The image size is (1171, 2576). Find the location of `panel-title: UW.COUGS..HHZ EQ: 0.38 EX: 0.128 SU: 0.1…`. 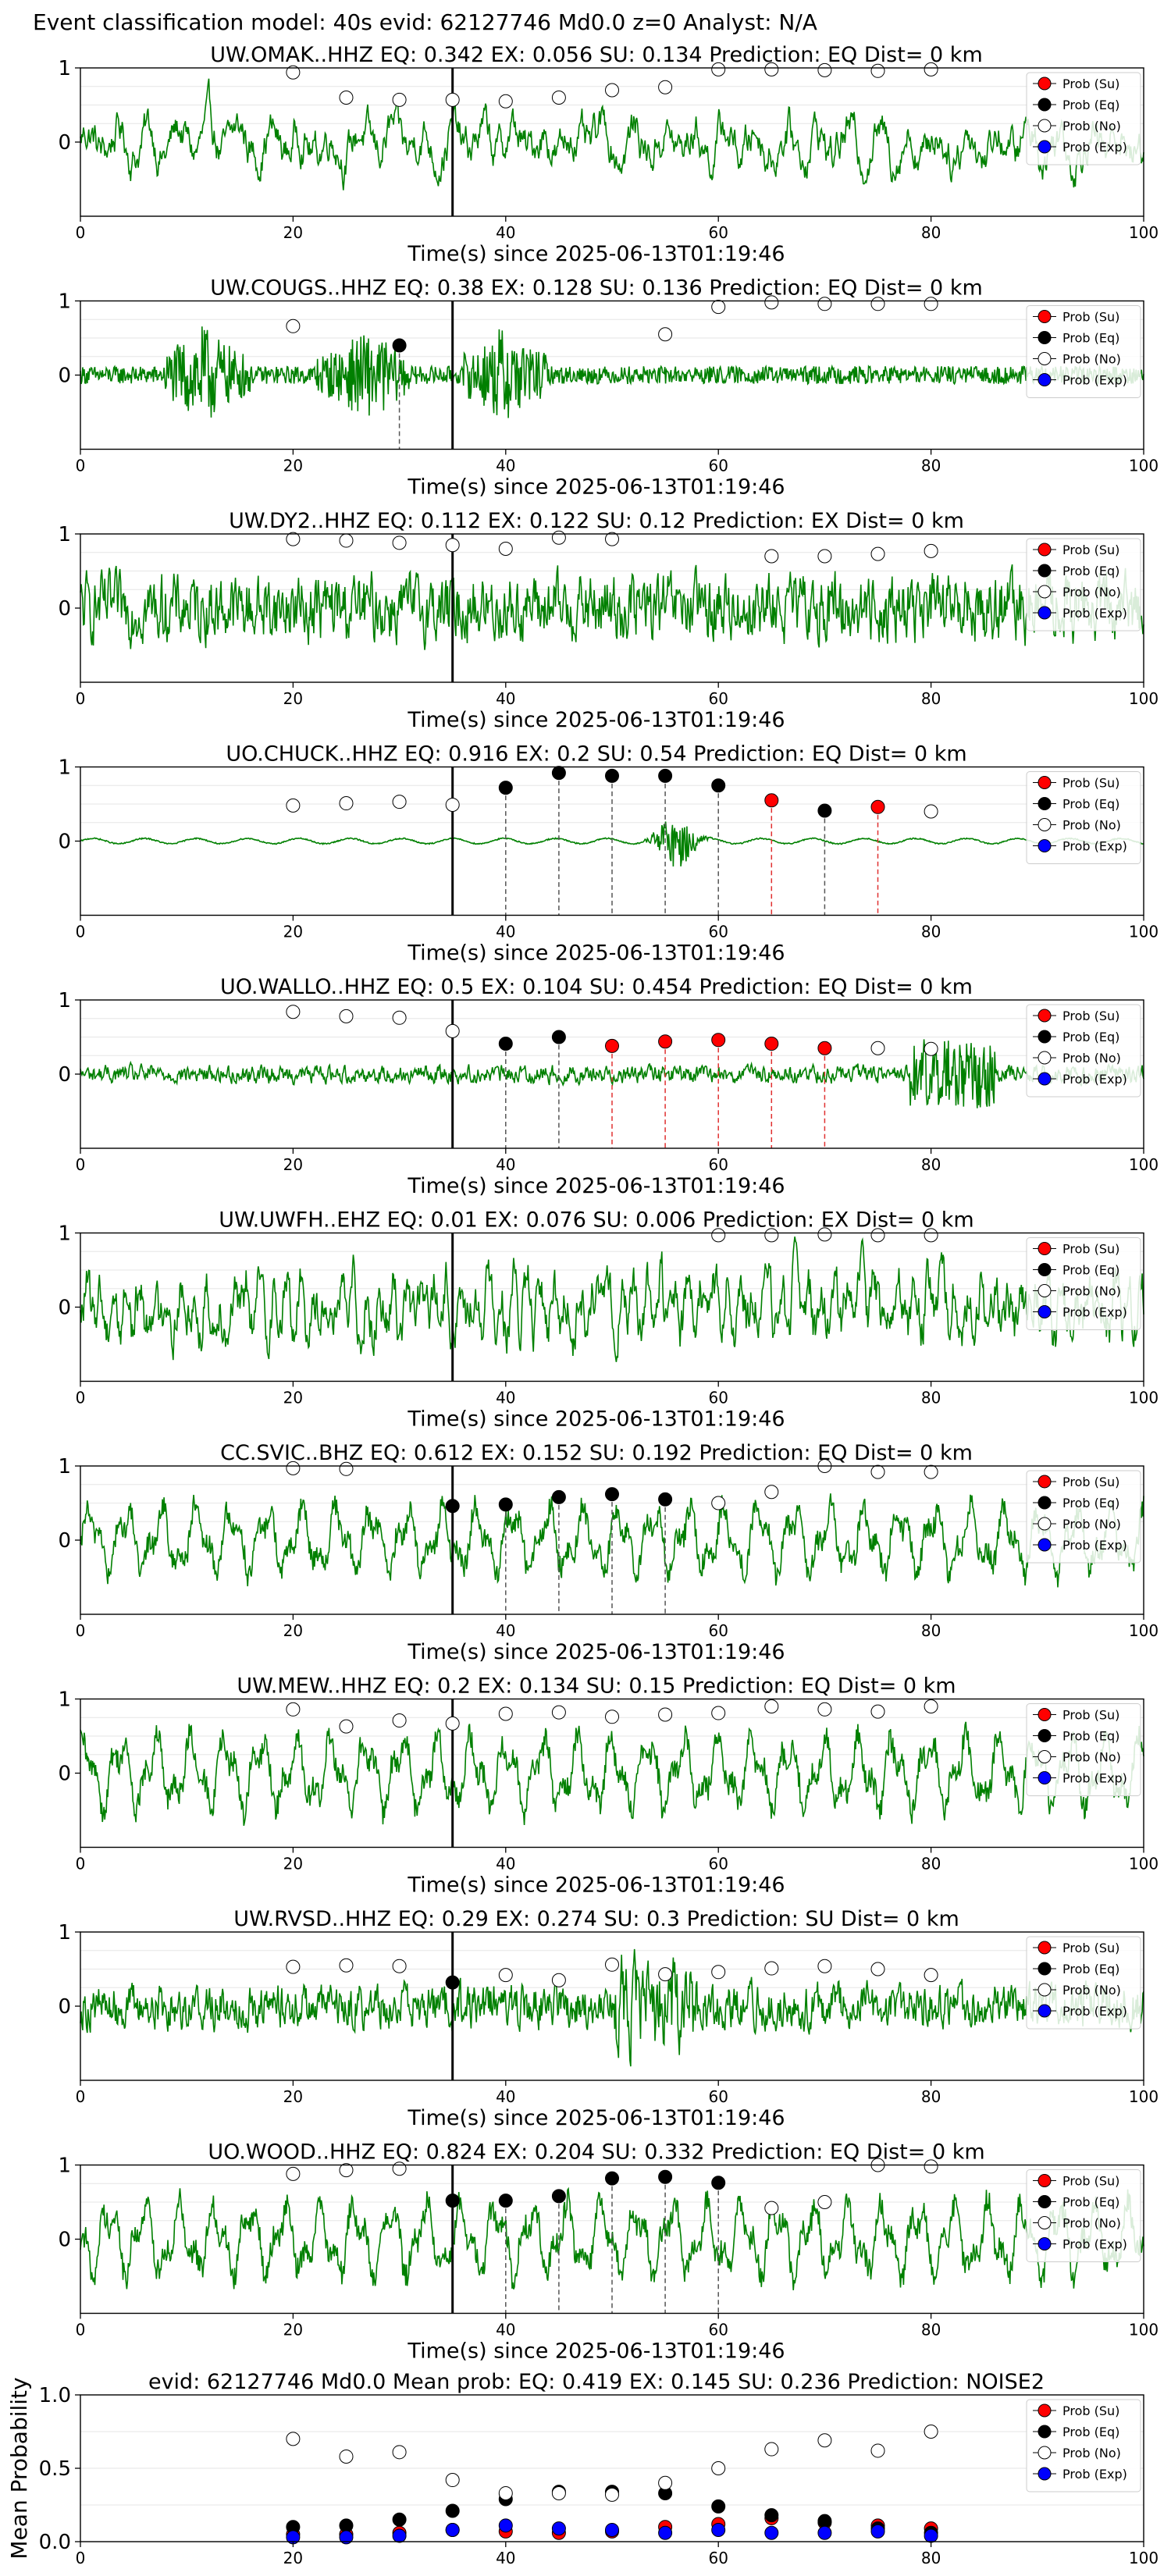

panel-title: UW.COUGS..HHZ EQ: 0.38 EX: 0.128 SU: 0.1… is located at coordinates (596, 288).